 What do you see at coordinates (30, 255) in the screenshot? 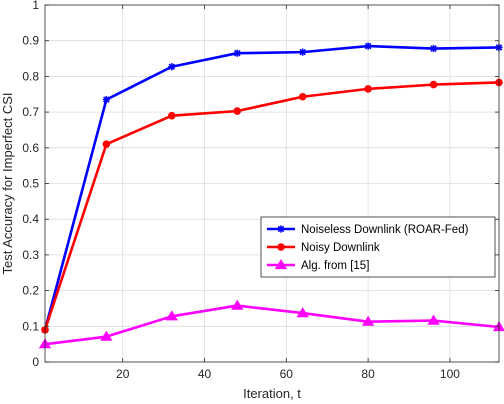
I see `y-tick-label: 0.3` at bounding box center [30, 255].